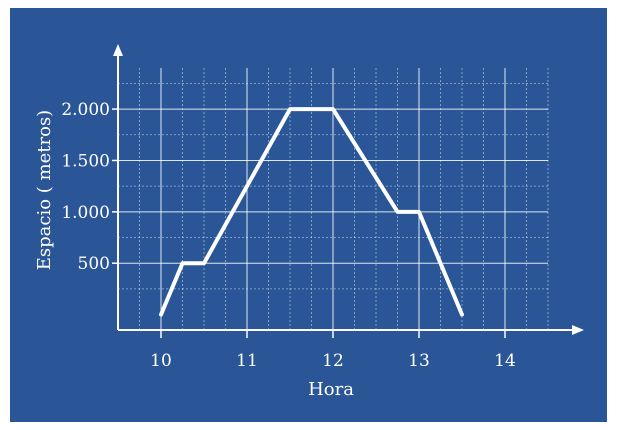 Image resolution: width=617 pixels, height=430 pixels. What do you see at coordinates (505, 361) in the screenshot?
I see `x-tick-label: 14` at bounding box center [505, 361].